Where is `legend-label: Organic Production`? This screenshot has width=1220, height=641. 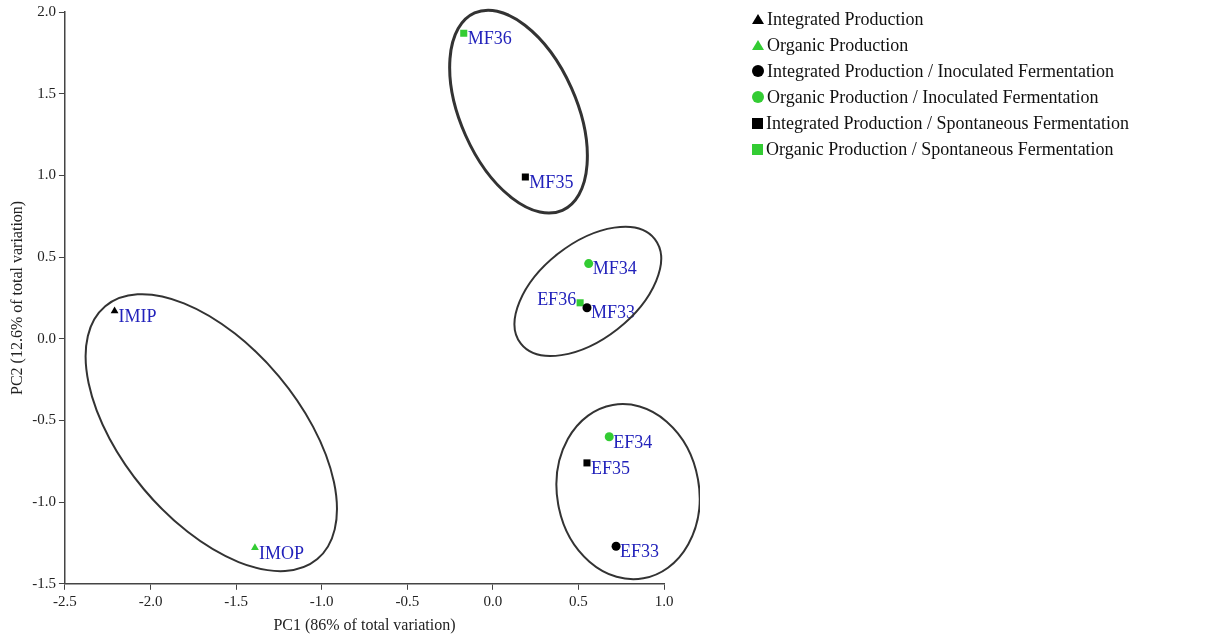
legend-label: Organic Production is located at coordinates (838, 45).